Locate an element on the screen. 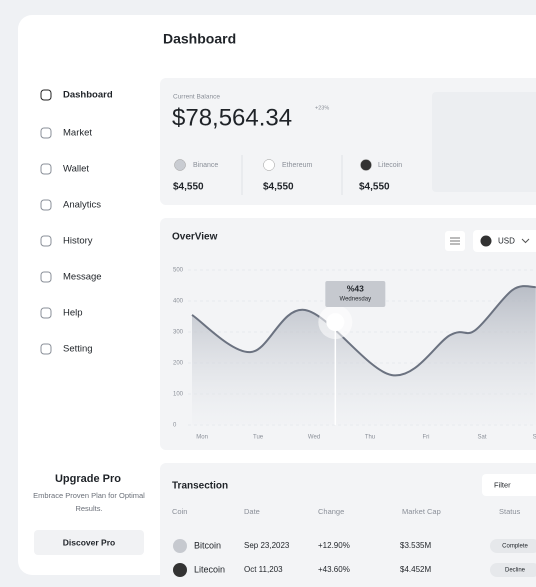  upgrade-title: Upgrade Pro is located at coordinates (88, 479).